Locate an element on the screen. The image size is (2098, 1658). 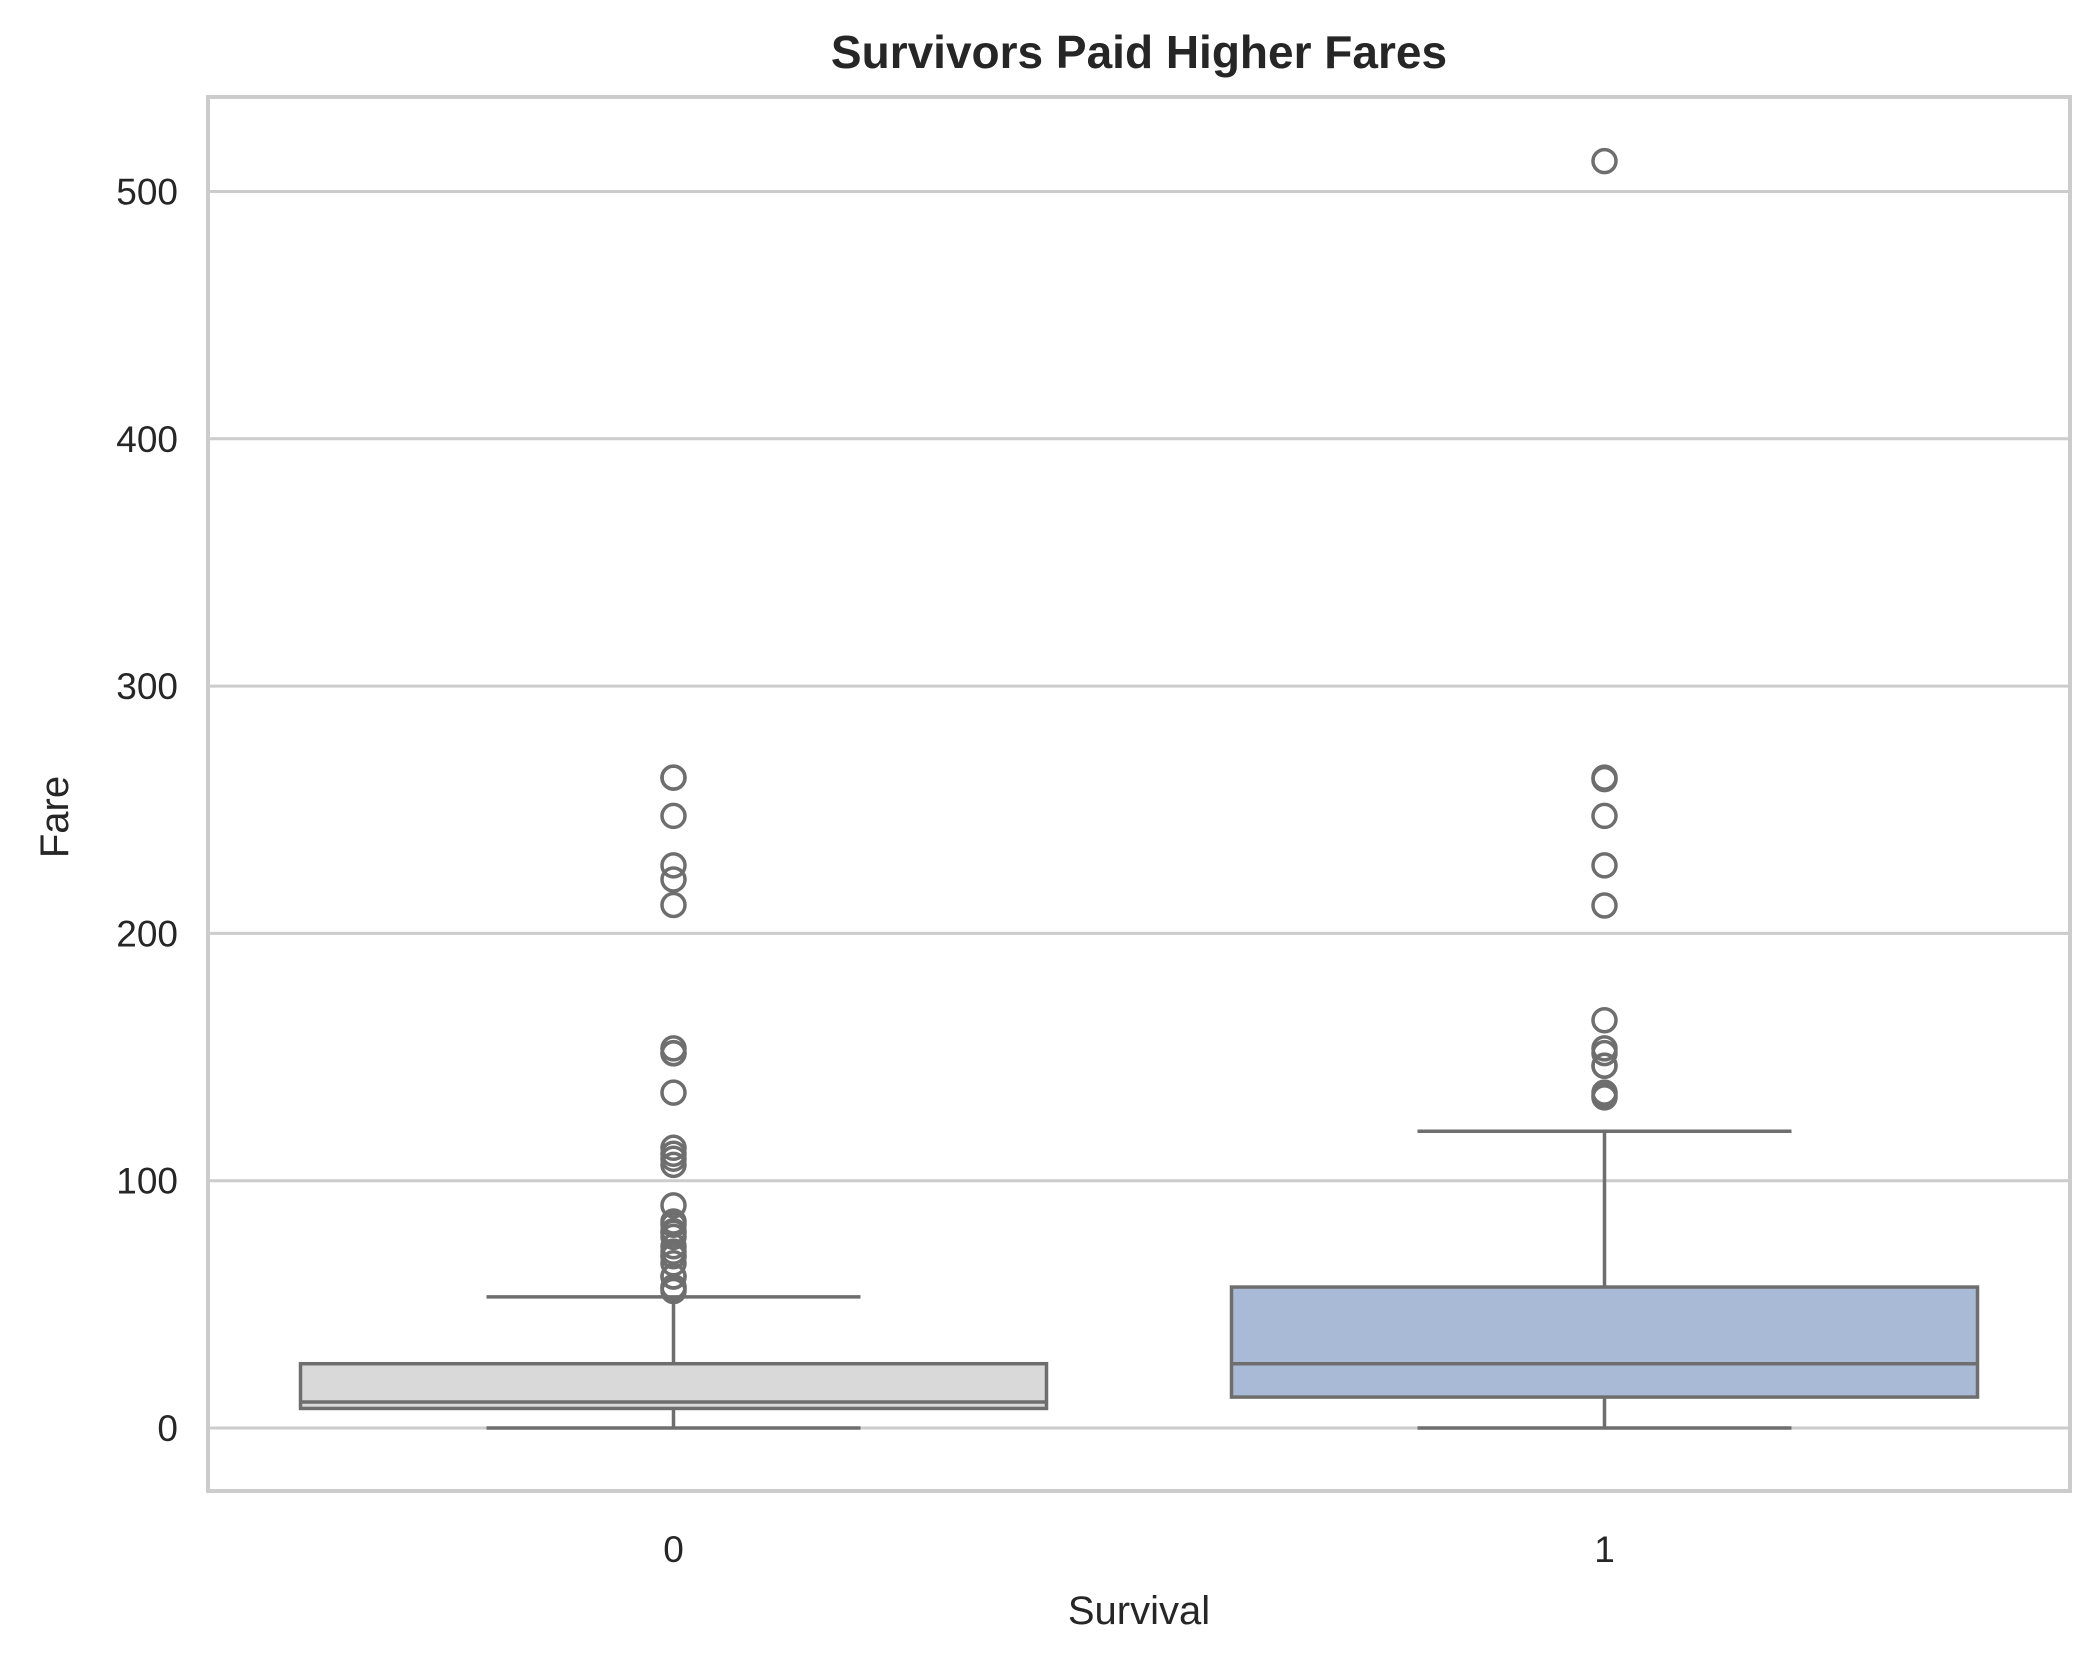
y-tick-label: 0 is located at coordinates (167, 1428).